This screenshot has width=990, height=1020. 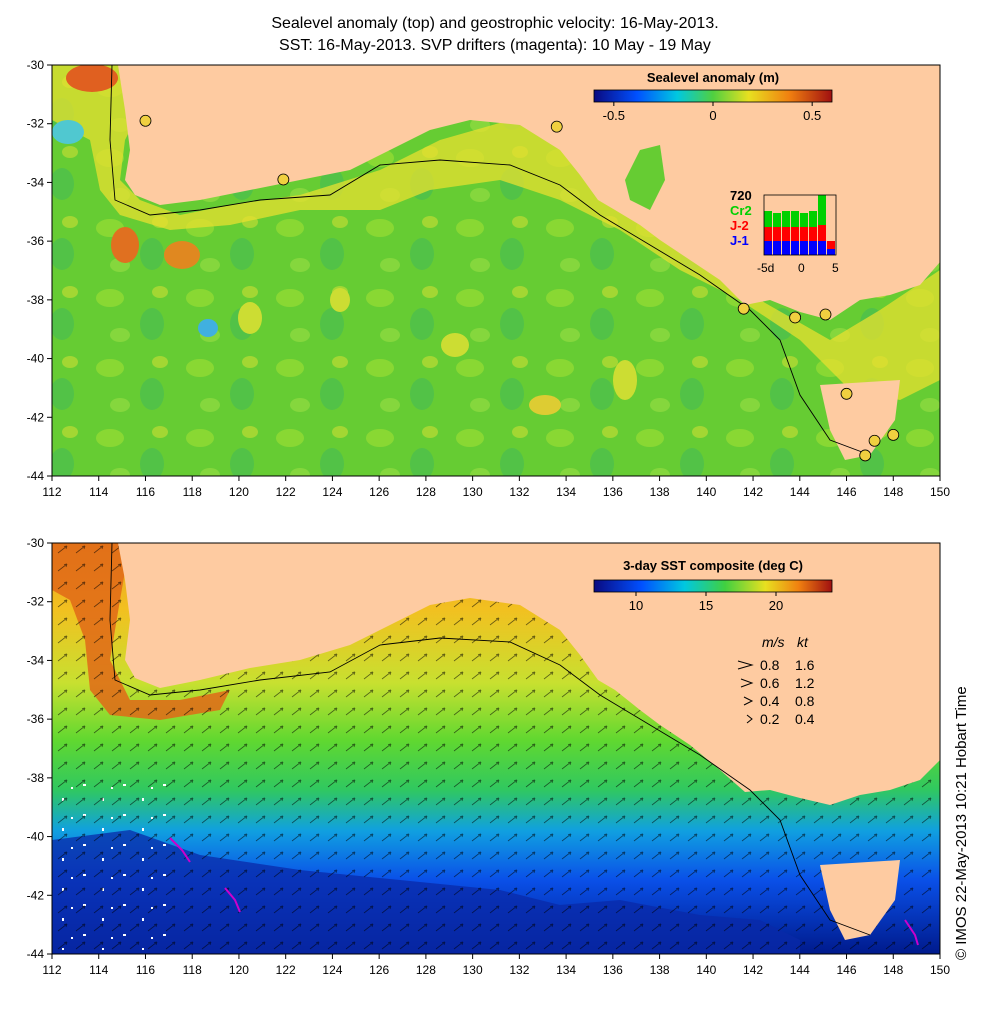 I want to click on data-count-series-cr2: Cr2, so click(x=741, y=210).